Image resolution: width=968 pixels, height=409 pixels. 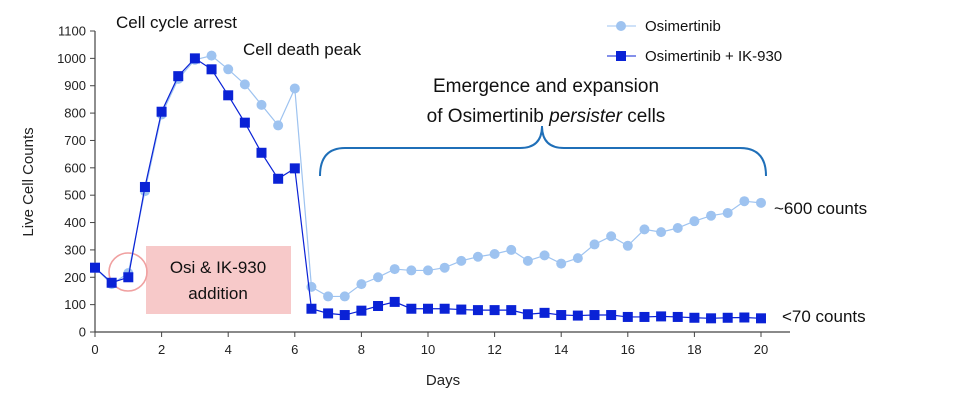 I want to click on y-tick-label: 1100, so click(x=72, y=31).